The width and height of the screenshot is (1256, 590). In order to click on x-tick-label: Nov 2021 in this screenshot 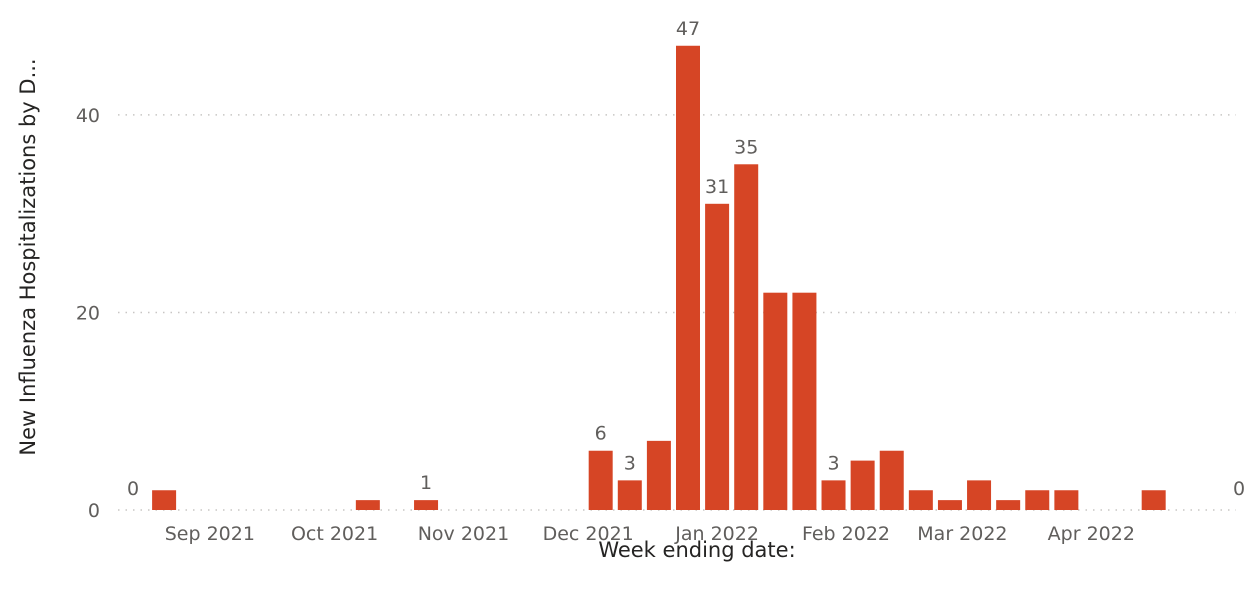, I will do `click(463, 534)`.